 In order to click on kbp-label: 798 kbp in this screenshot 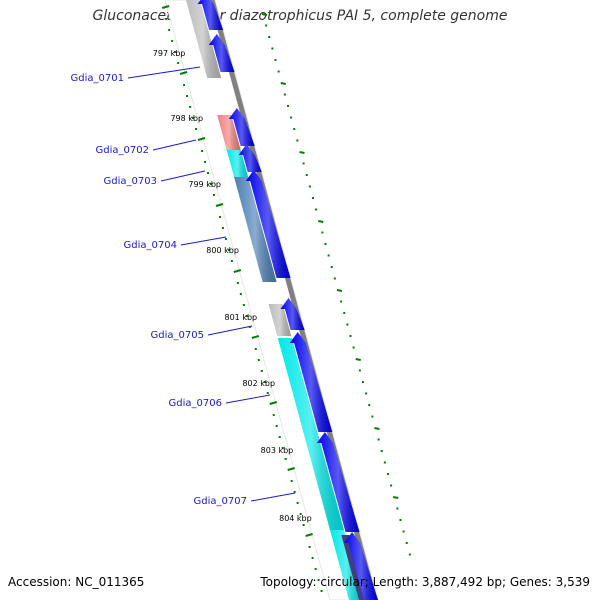, I will do `click(186, 118)`.